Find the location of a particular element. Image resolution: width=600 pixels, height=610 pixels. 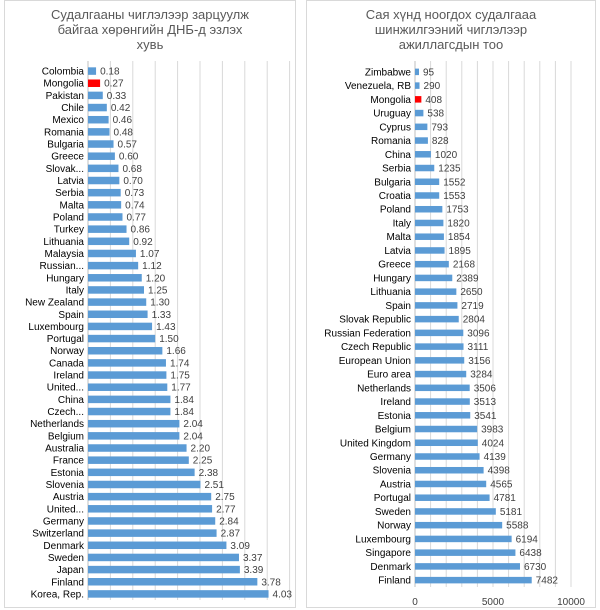

data-label: 2168 is located at coordinates (464, 265).